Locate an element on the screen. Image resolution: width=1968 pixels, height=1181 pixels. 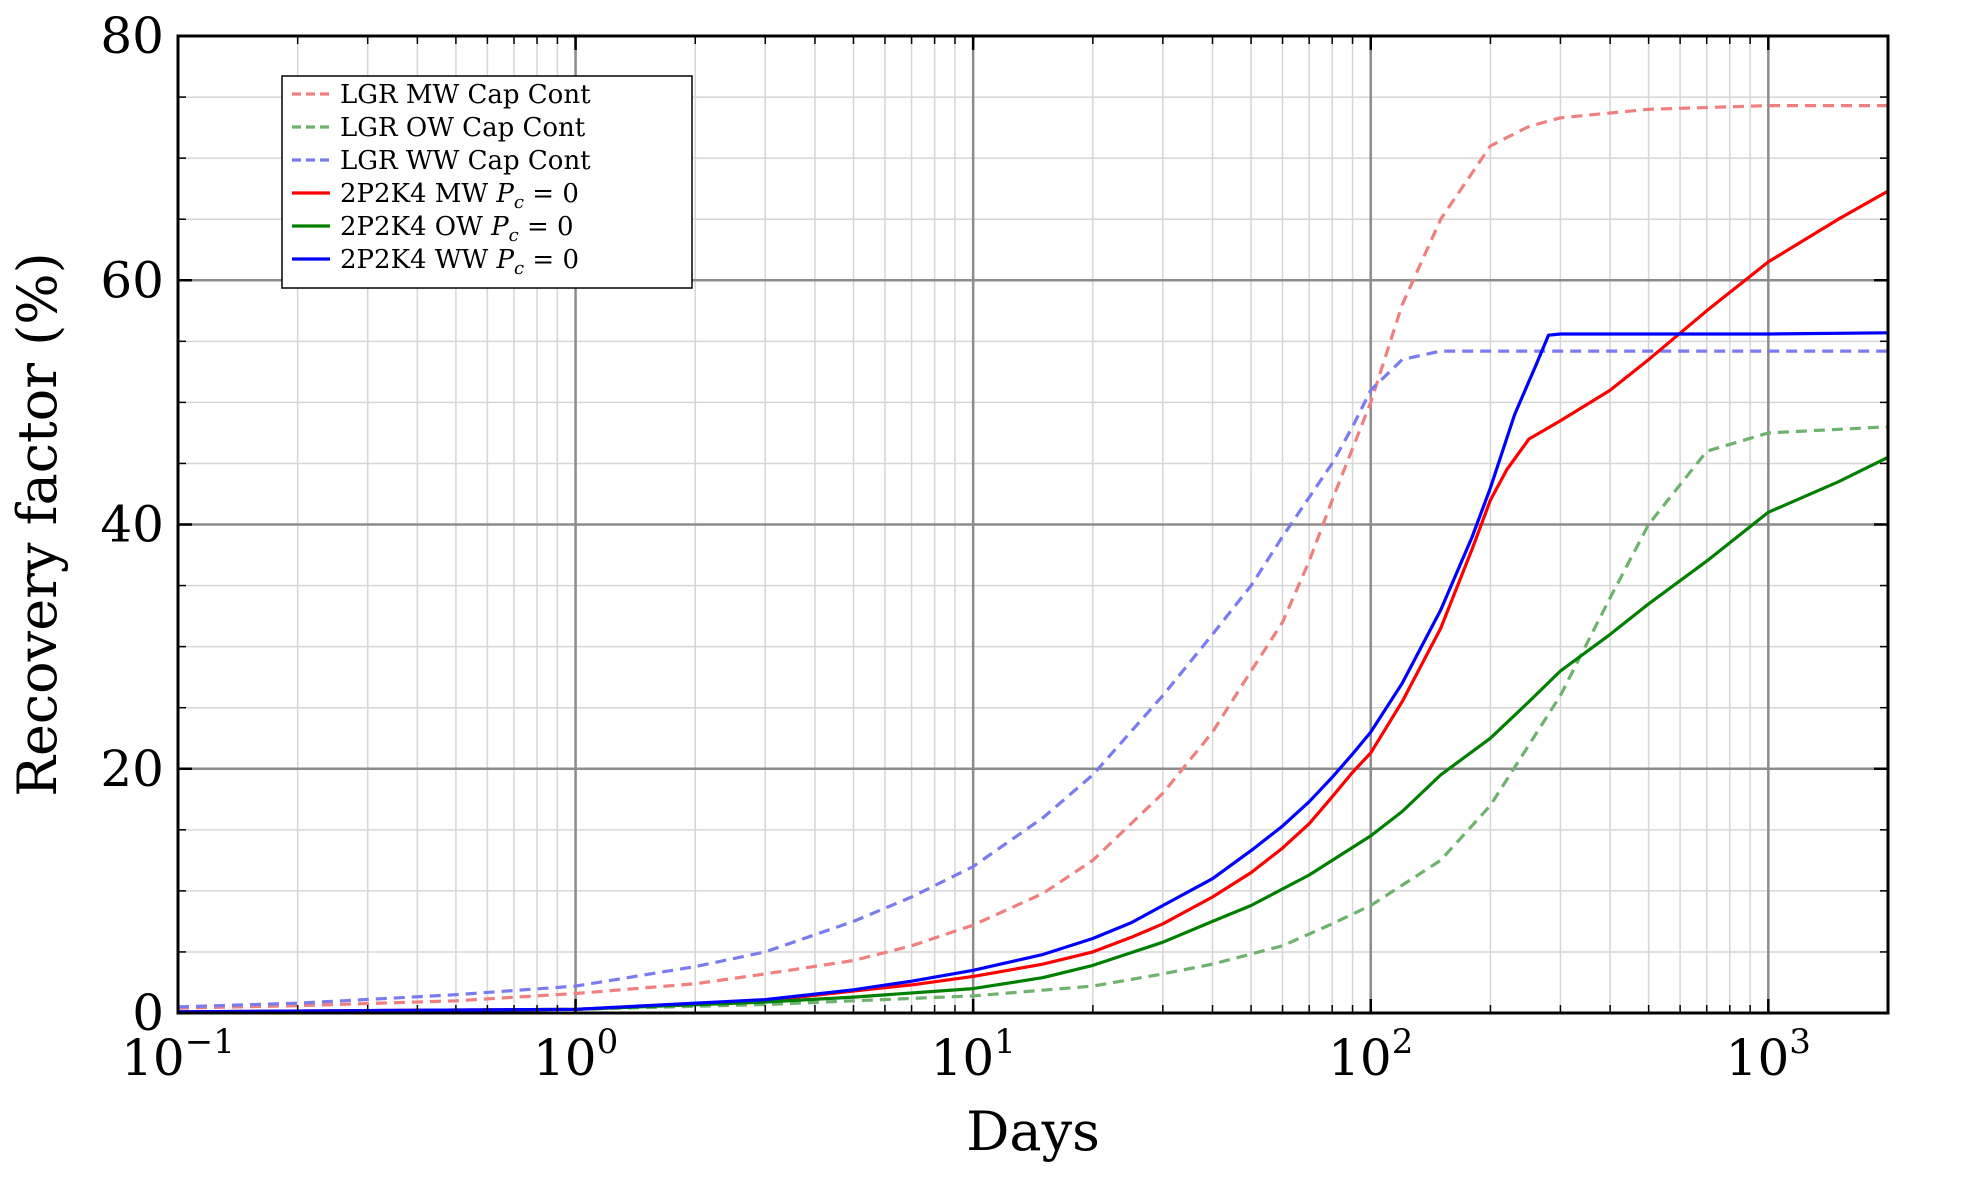
y-tick-label: 80 is located at coordinates (132, 36).